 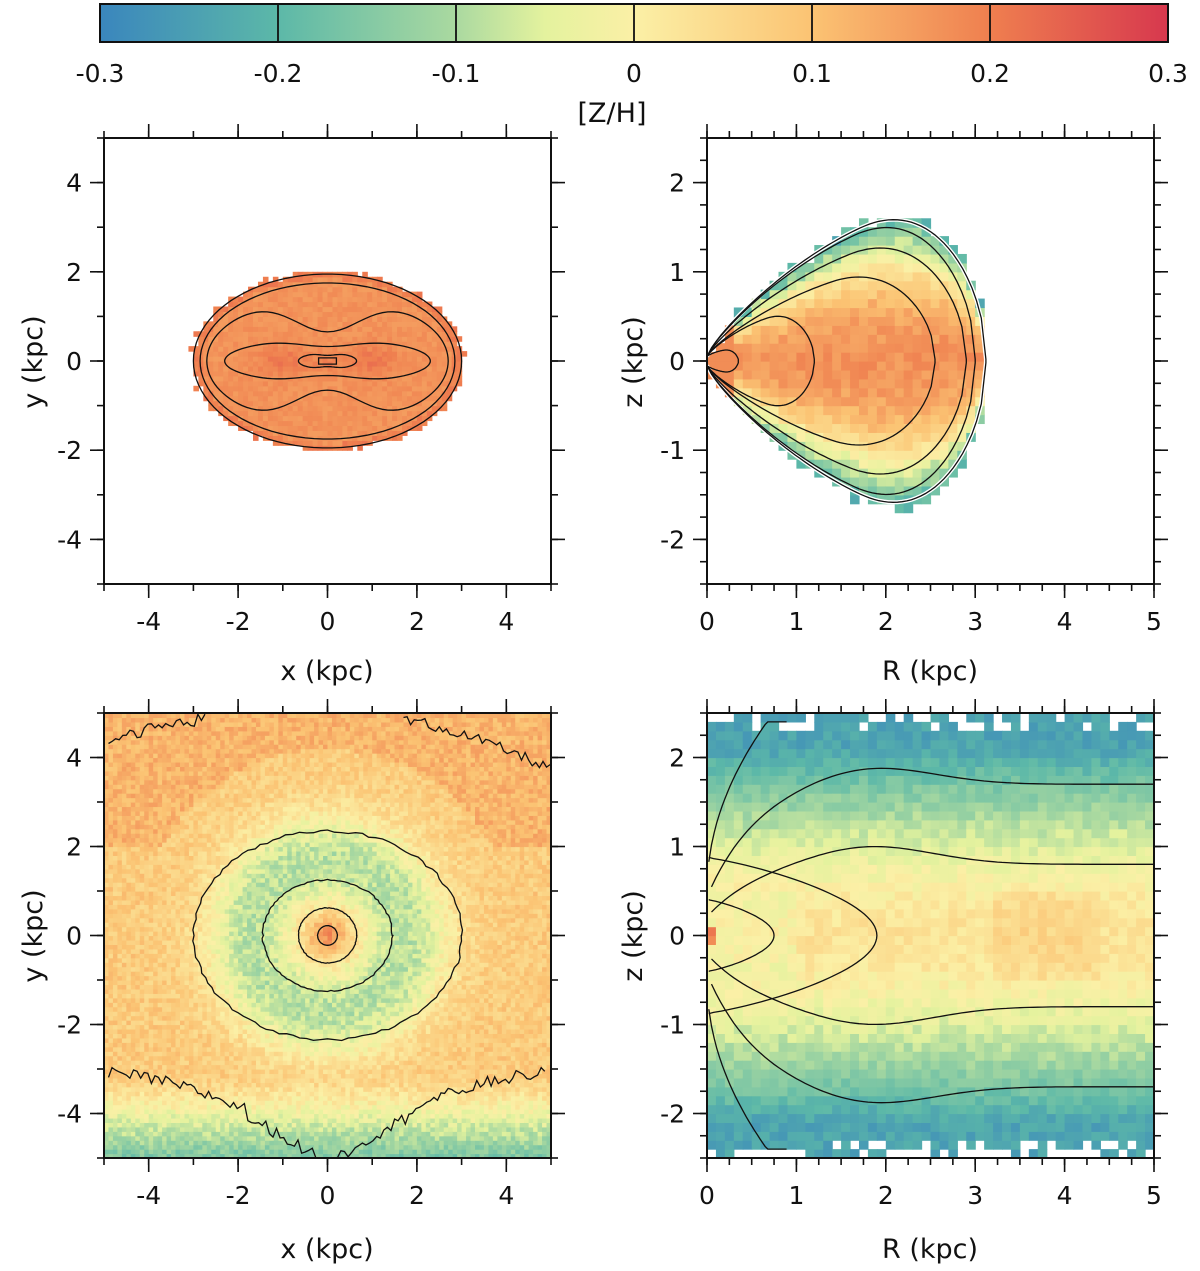 I want to click on y-tick-label: 1, so click(x=677, y=272).